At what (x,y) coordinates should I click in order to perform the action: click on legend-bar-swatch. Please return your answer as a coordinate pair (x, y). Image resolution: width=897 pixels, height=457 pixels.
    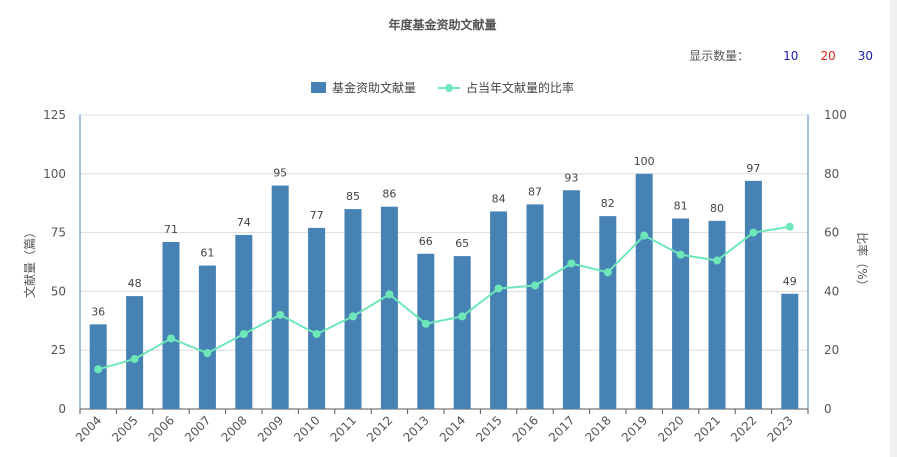
    Looking at the image, I should click on (318, 87).